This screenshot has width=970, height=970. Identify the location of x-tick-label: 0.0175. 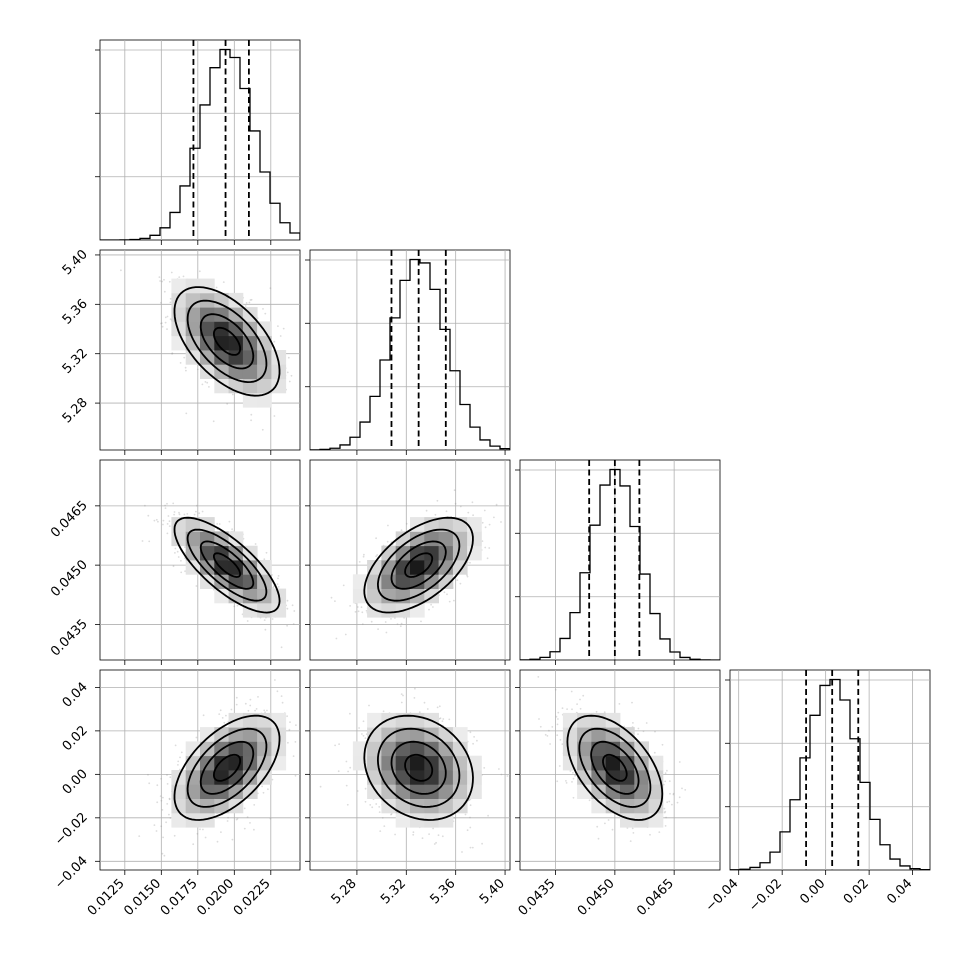
(179, 897).